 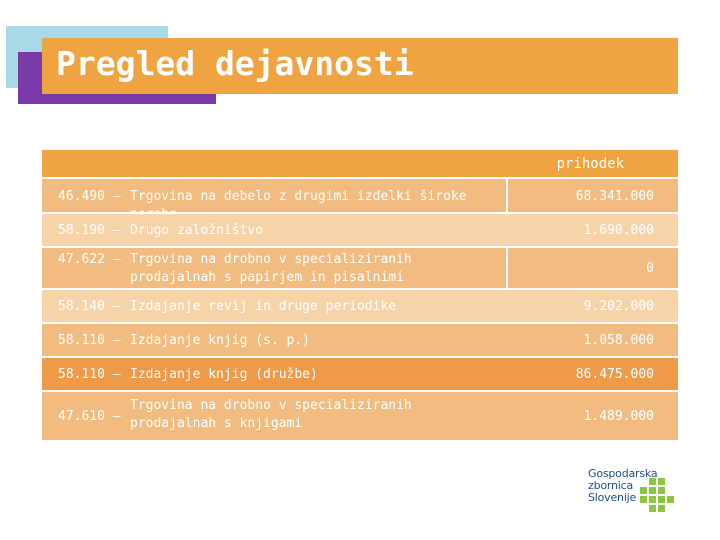 I want to click on title-bar: Pregled dejavnosti, so click(x=360, y=66).